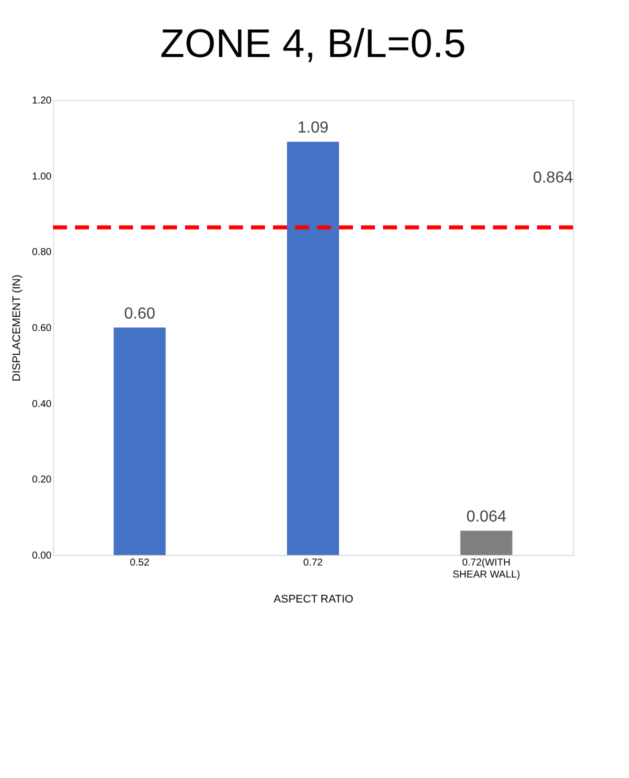 Image resolution: width=629 pixels, height=778 pixels. What do you see at coordinates (42, 480) in the screenshot?
I see `y-tick-label: 0.20` at bounding box center [42, 480].